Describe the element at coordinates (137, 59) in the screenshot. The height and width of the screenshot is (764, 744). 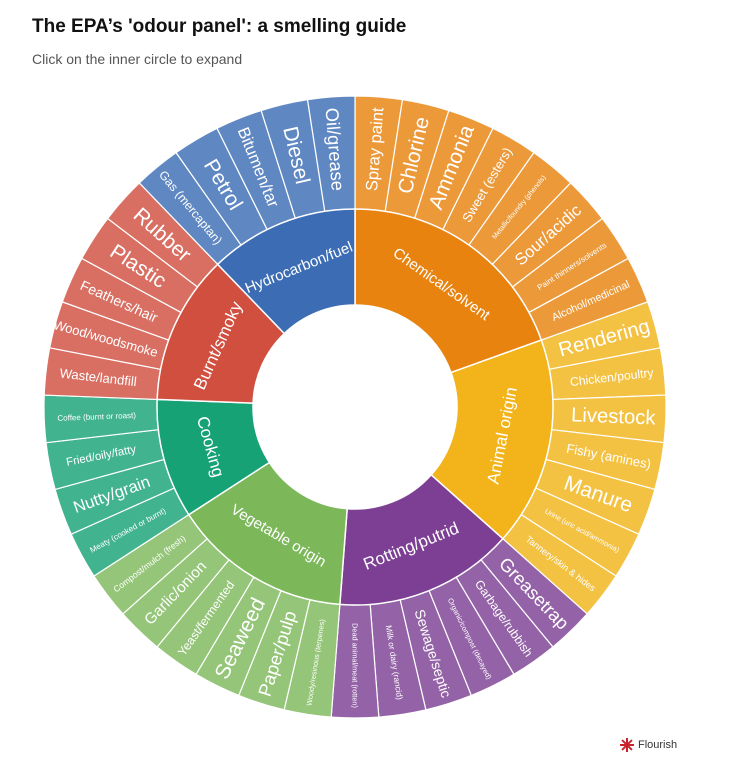
I see `chart-subtitle: Click on the inner circle to expand` at that location.